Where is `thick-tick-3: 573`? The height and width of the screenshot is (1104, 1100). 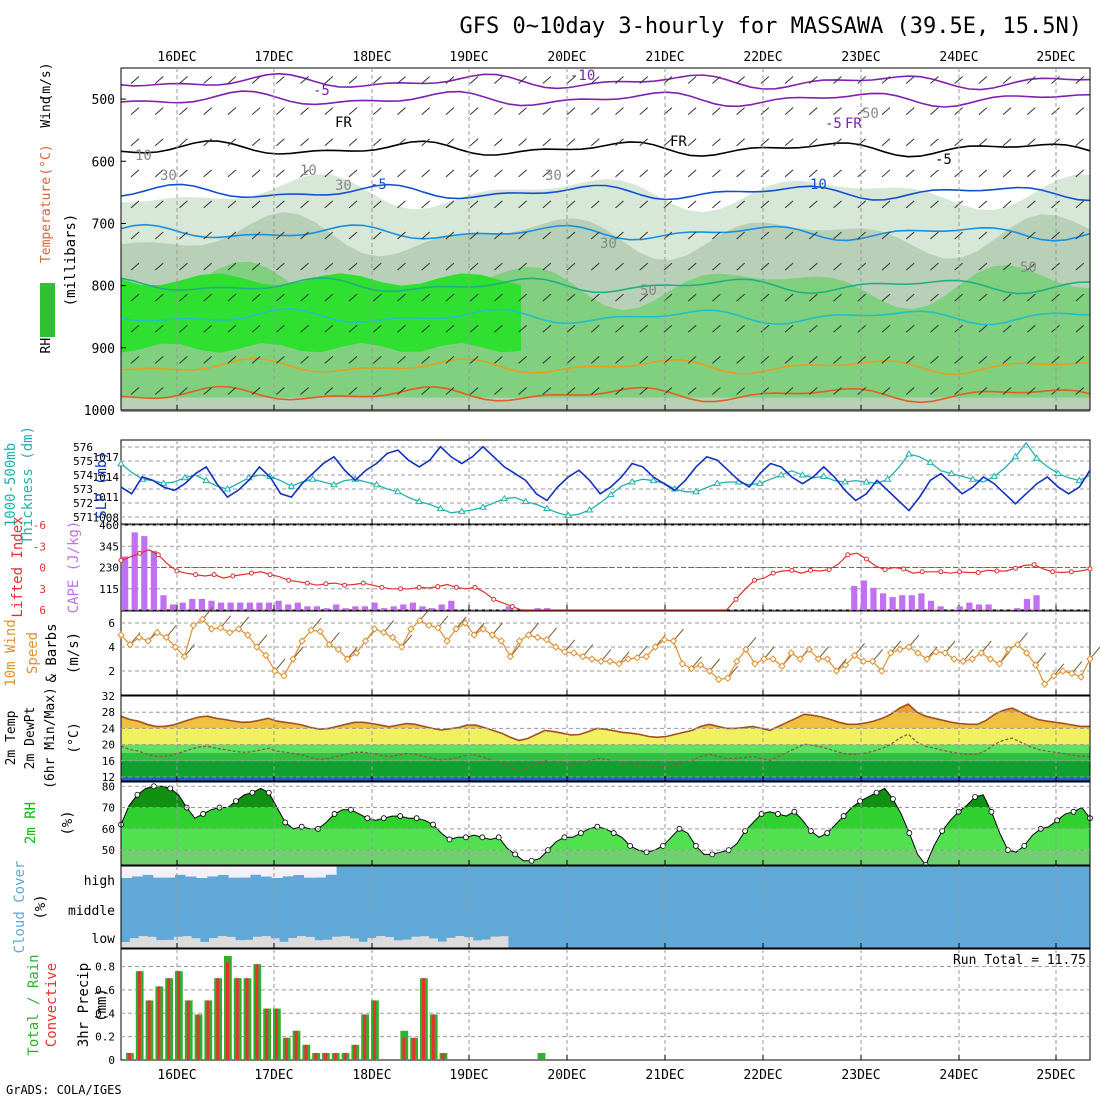
thick-tick-3: 573 is located at coordinates (83, 489).